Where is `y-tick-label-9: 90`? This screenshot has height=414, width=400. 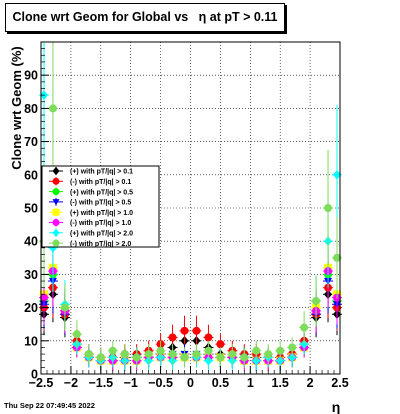 y-tick-label-9: 90 is located at coordinates (31, 76).